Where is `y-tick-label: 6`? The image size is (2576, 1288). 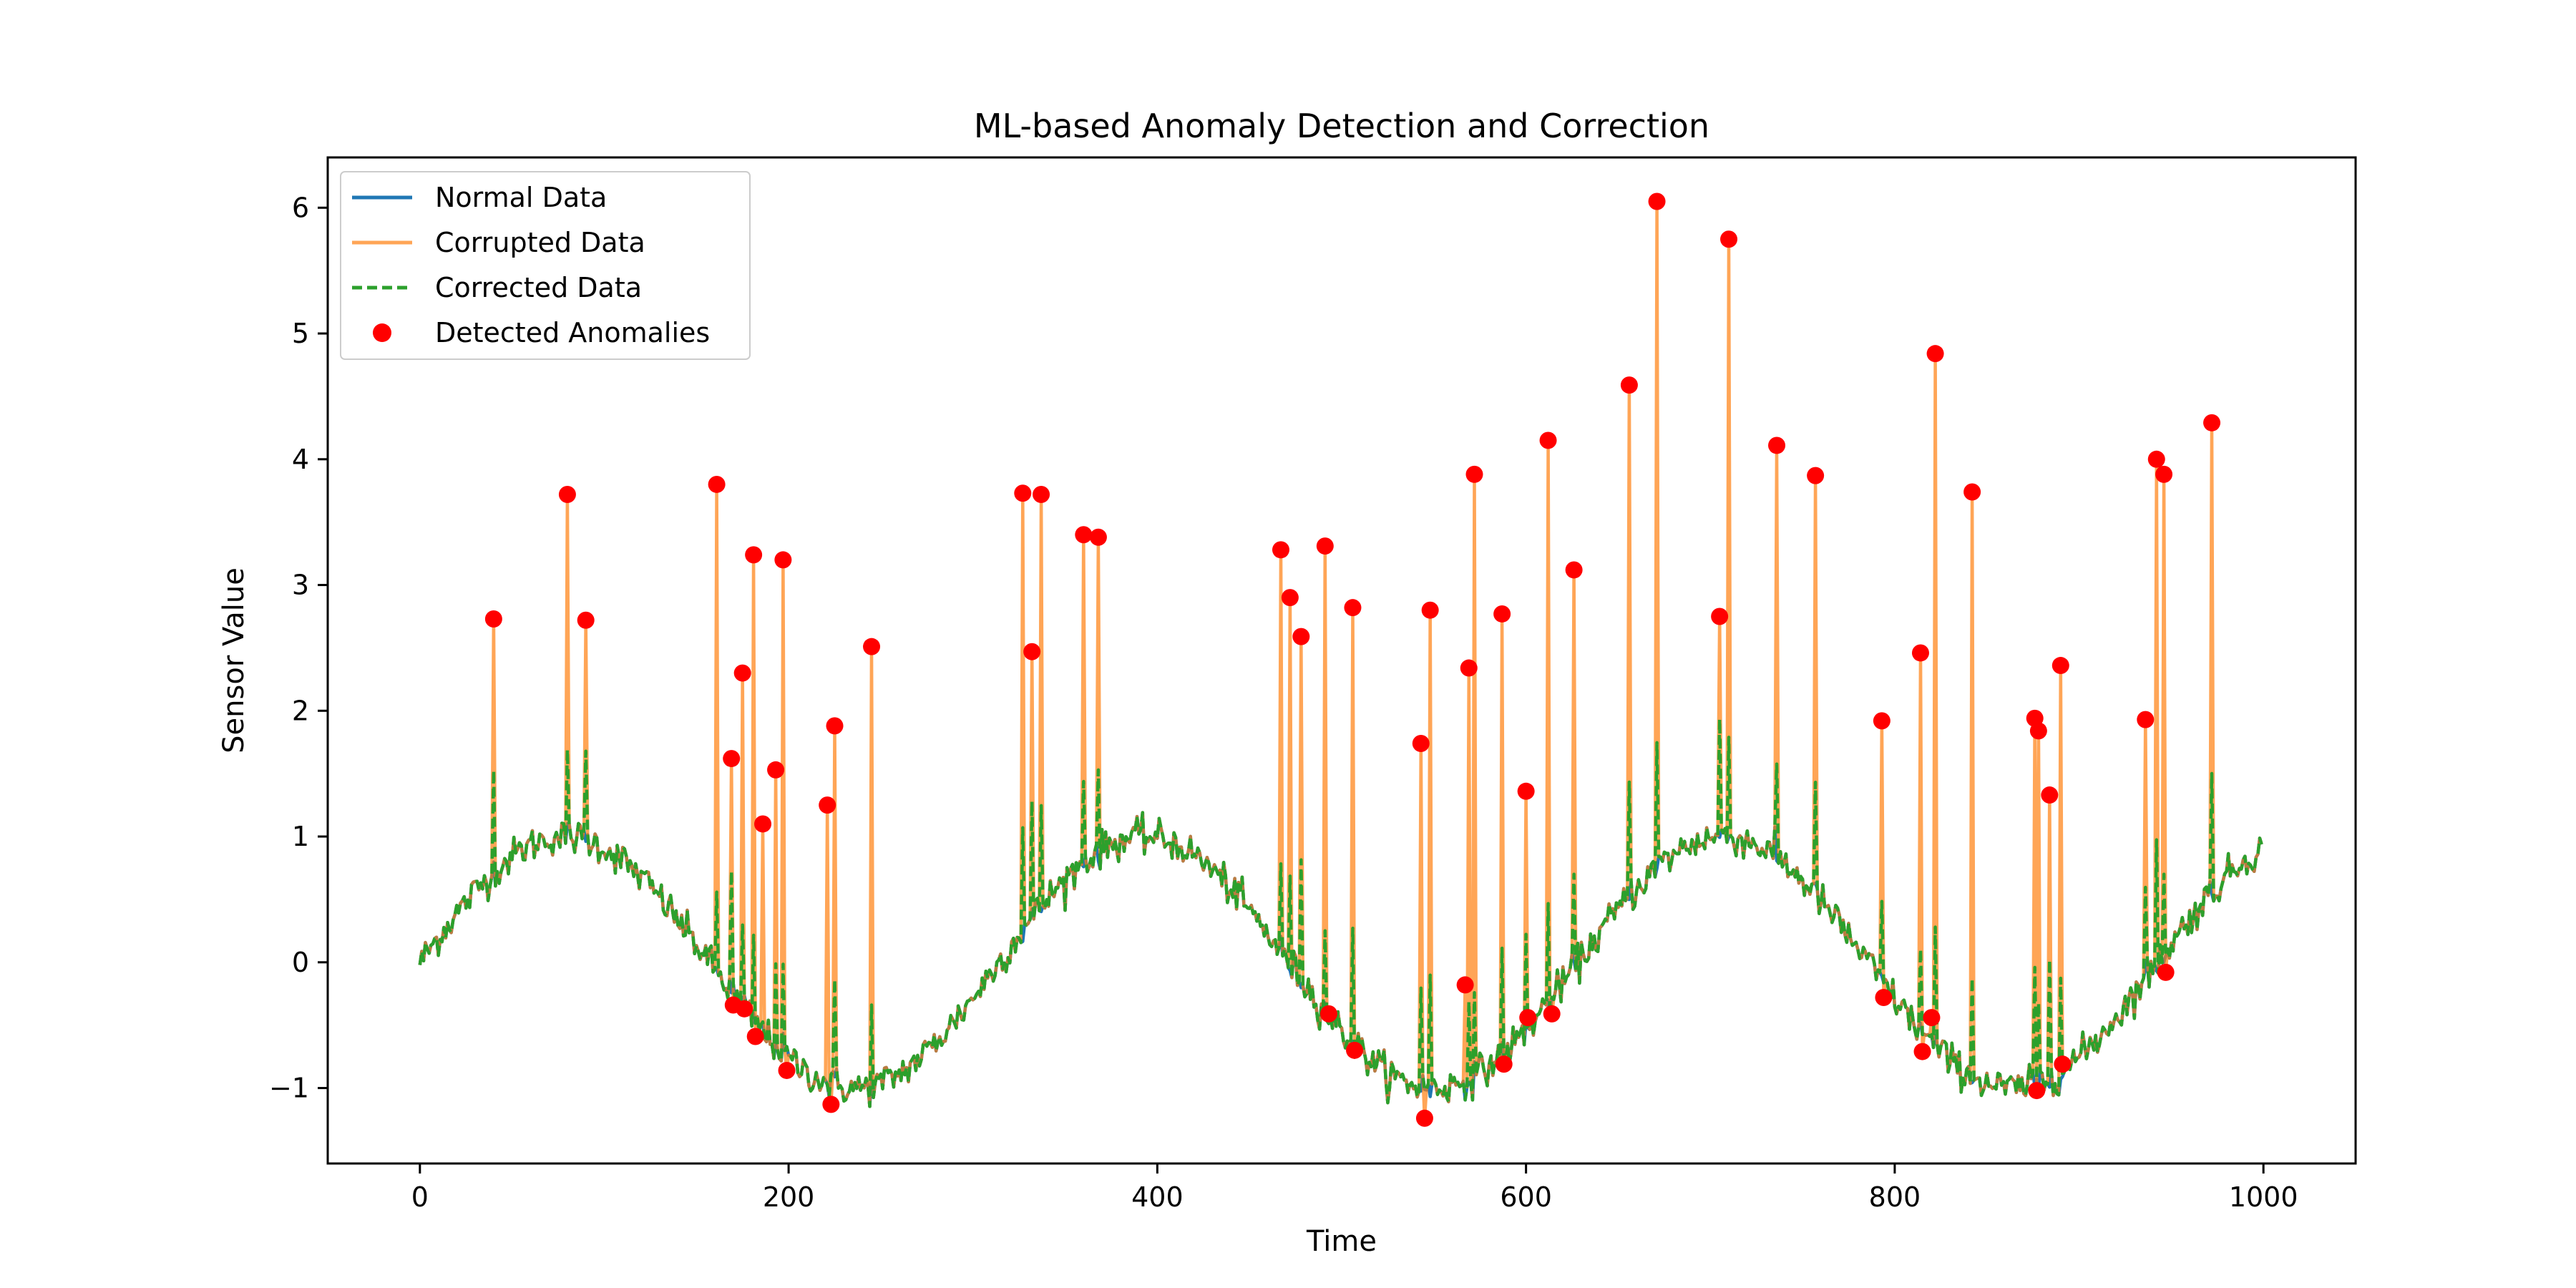 y-tick-label: 6 is located at coordinates (300, 208).